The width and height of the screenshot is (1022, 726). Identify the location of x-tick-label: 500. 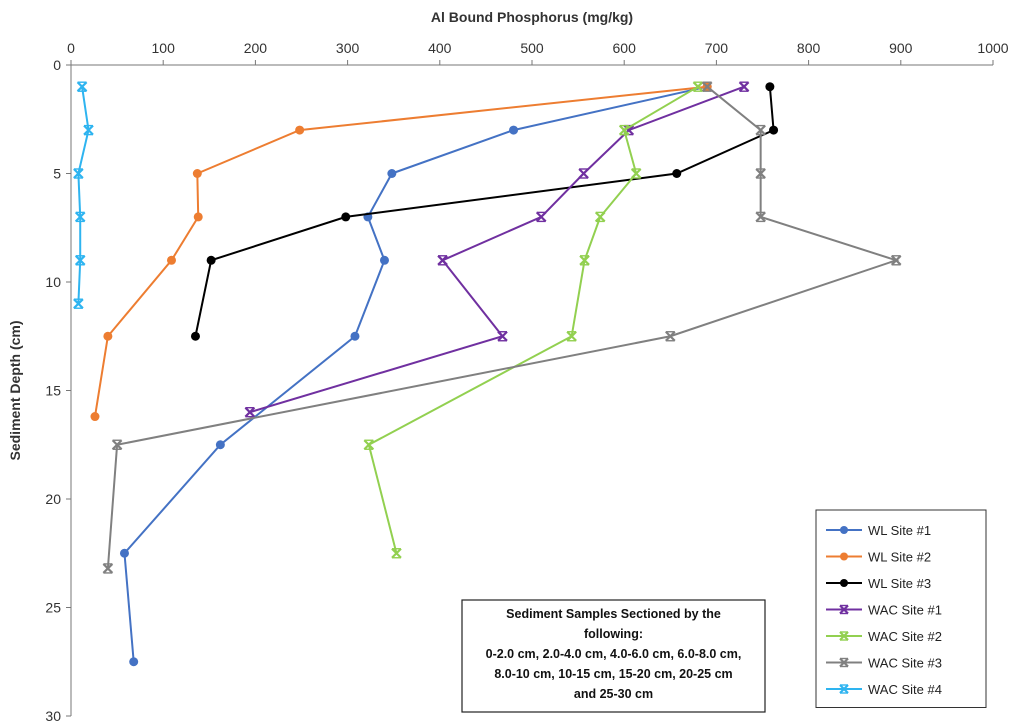
(532, 48).